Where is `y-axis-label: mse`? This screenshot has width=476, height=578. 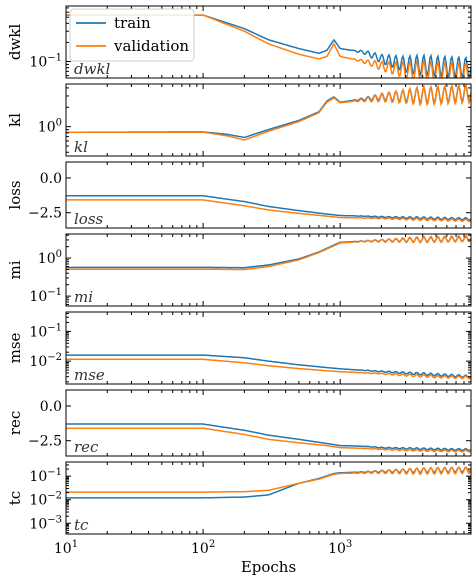 y-axis-label: mse is located at coordinates (15, 347).